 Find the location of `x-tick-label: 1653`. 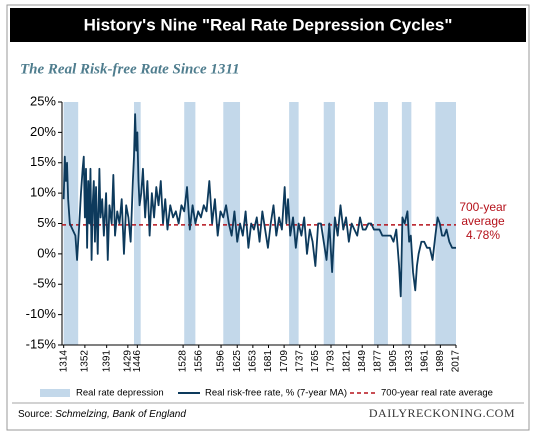

x-tick-label: 1653 is located at coordinates (253, 361).